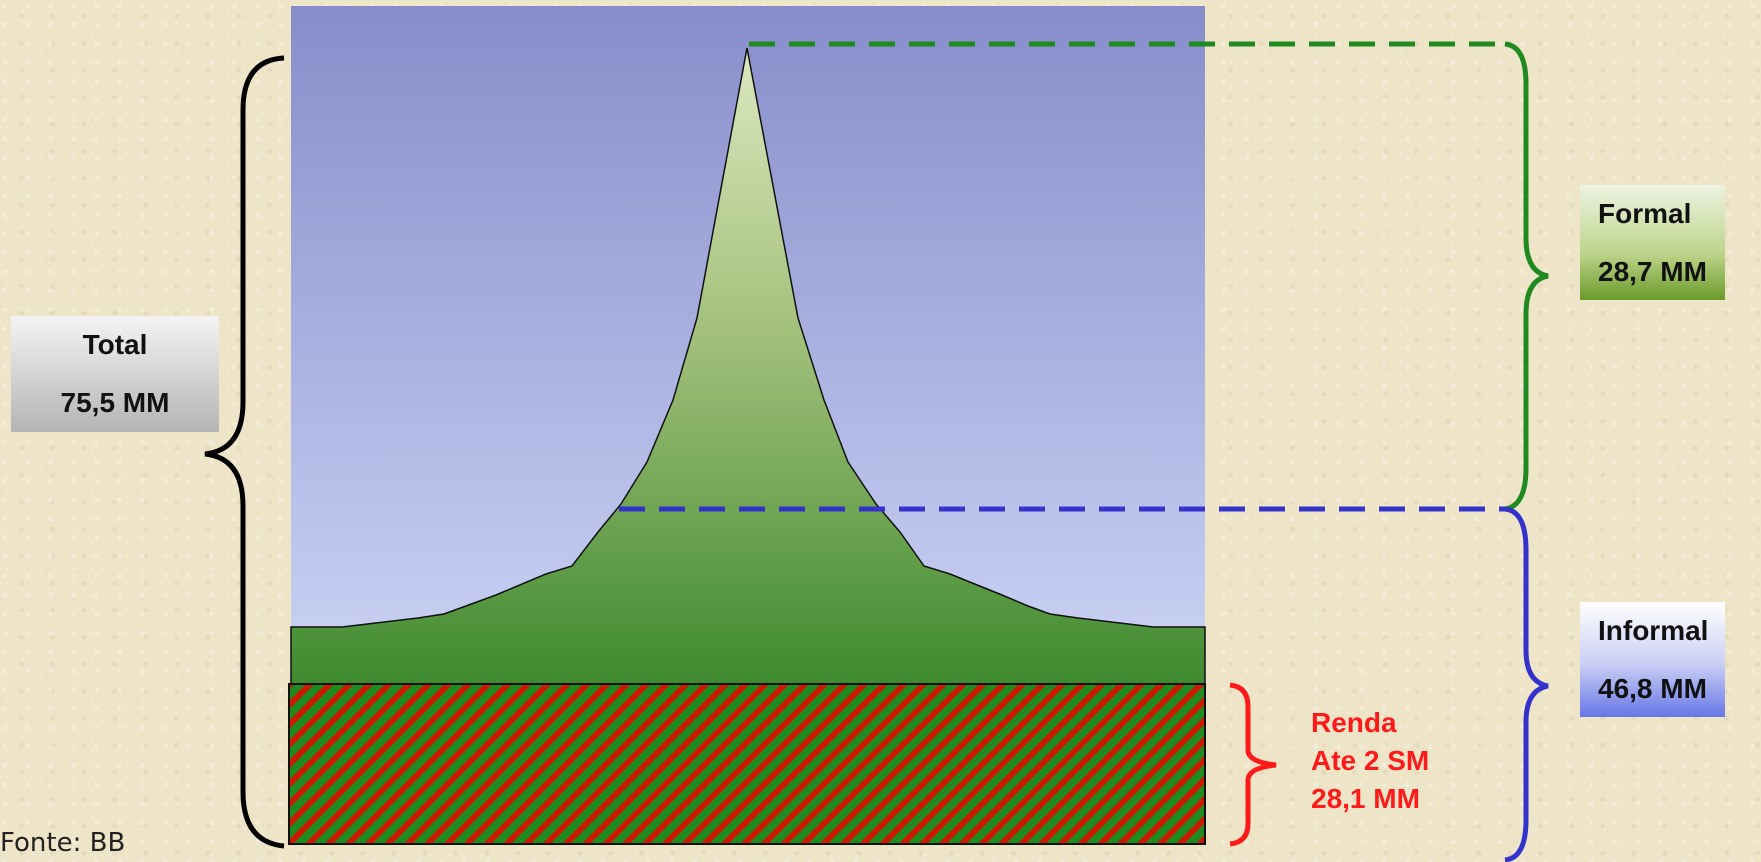  Describe the element at coordinates (1253, 764) in the screenshot. I see `renda-brace` at that location.